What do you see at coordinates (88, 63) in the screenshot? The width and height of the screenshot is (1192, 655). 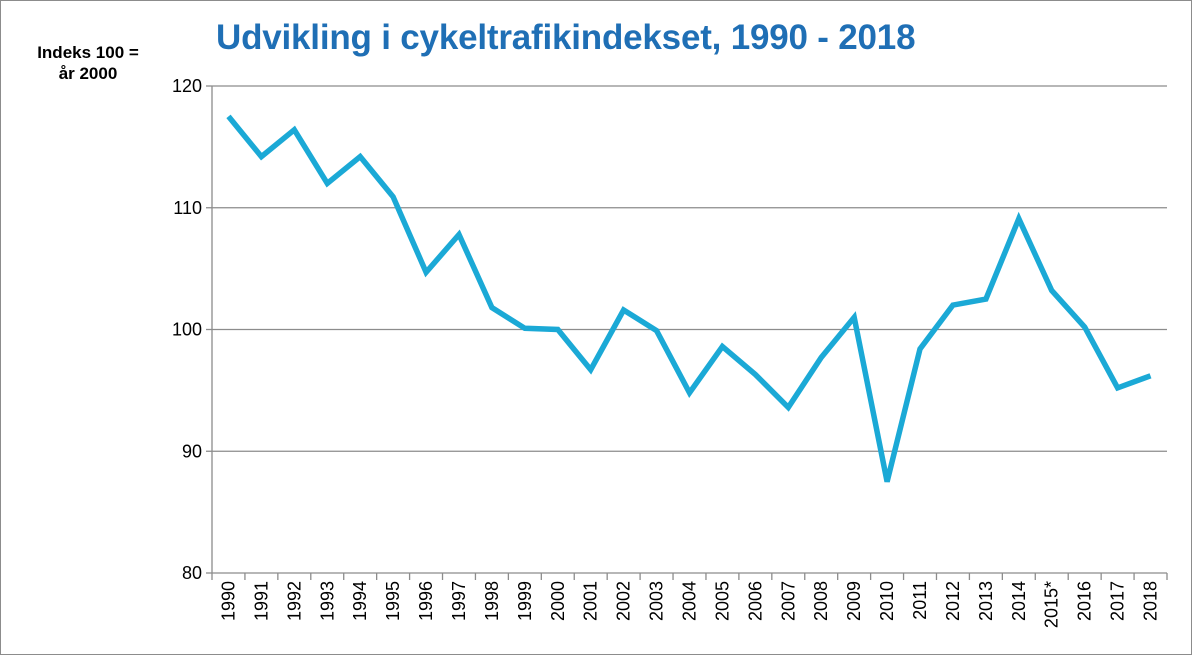 I see `y-axis-label: Indeks 100 = år 2000` at bounding box center [88, 63].